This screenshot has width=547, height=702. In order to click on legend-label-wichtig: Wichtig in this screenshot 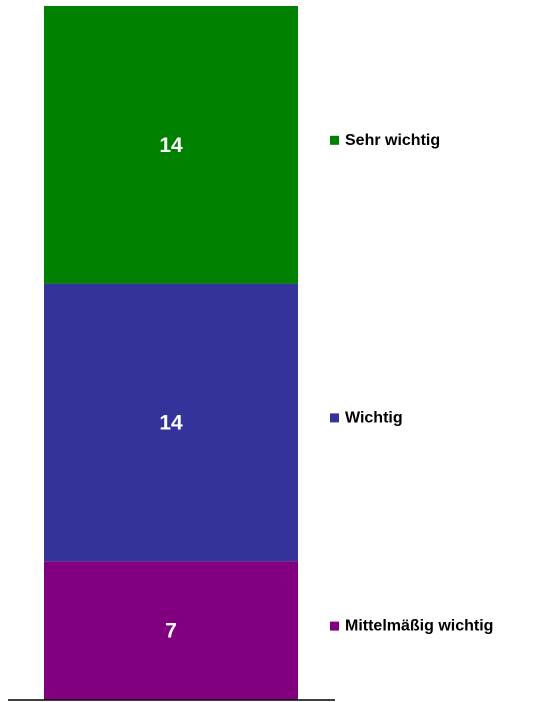, I will do `click(374, 417)`.